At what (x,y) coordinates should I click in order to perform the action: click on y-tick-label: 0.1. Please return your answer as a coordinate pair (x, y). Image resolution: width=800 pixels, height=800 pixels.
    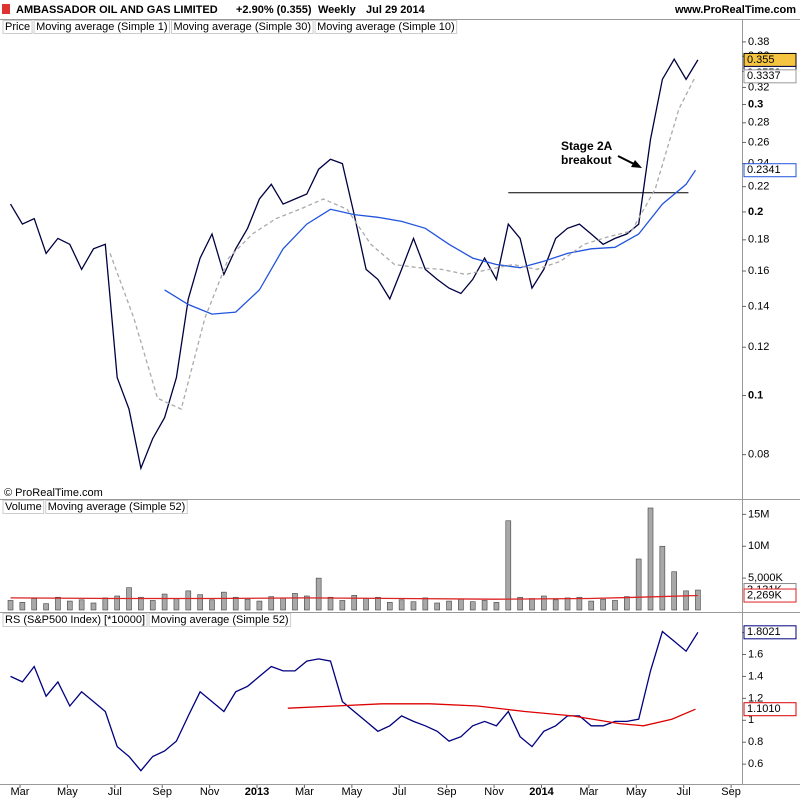
    Looking at the image, I should click on (755, 395).